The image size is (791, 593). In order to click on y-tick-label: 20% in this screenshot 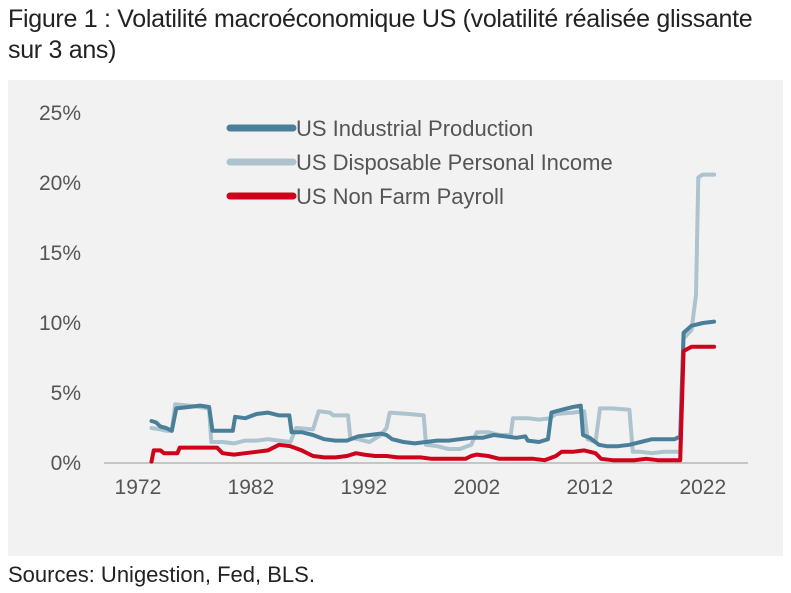, I will do `click(60, 183)`.